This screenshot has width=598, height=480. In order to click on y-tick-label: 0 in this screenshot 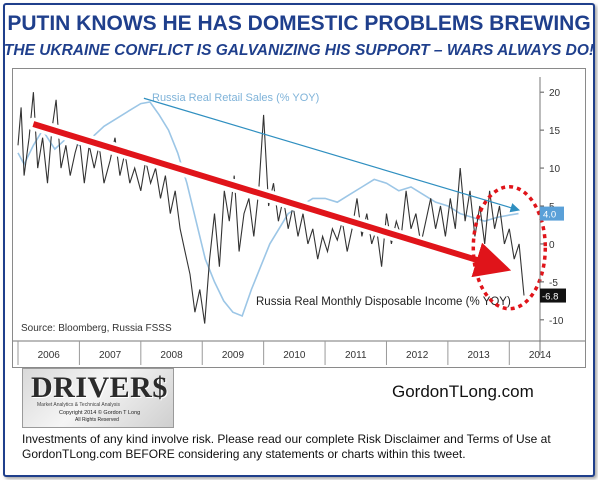, I will do `click(552, 245)`.